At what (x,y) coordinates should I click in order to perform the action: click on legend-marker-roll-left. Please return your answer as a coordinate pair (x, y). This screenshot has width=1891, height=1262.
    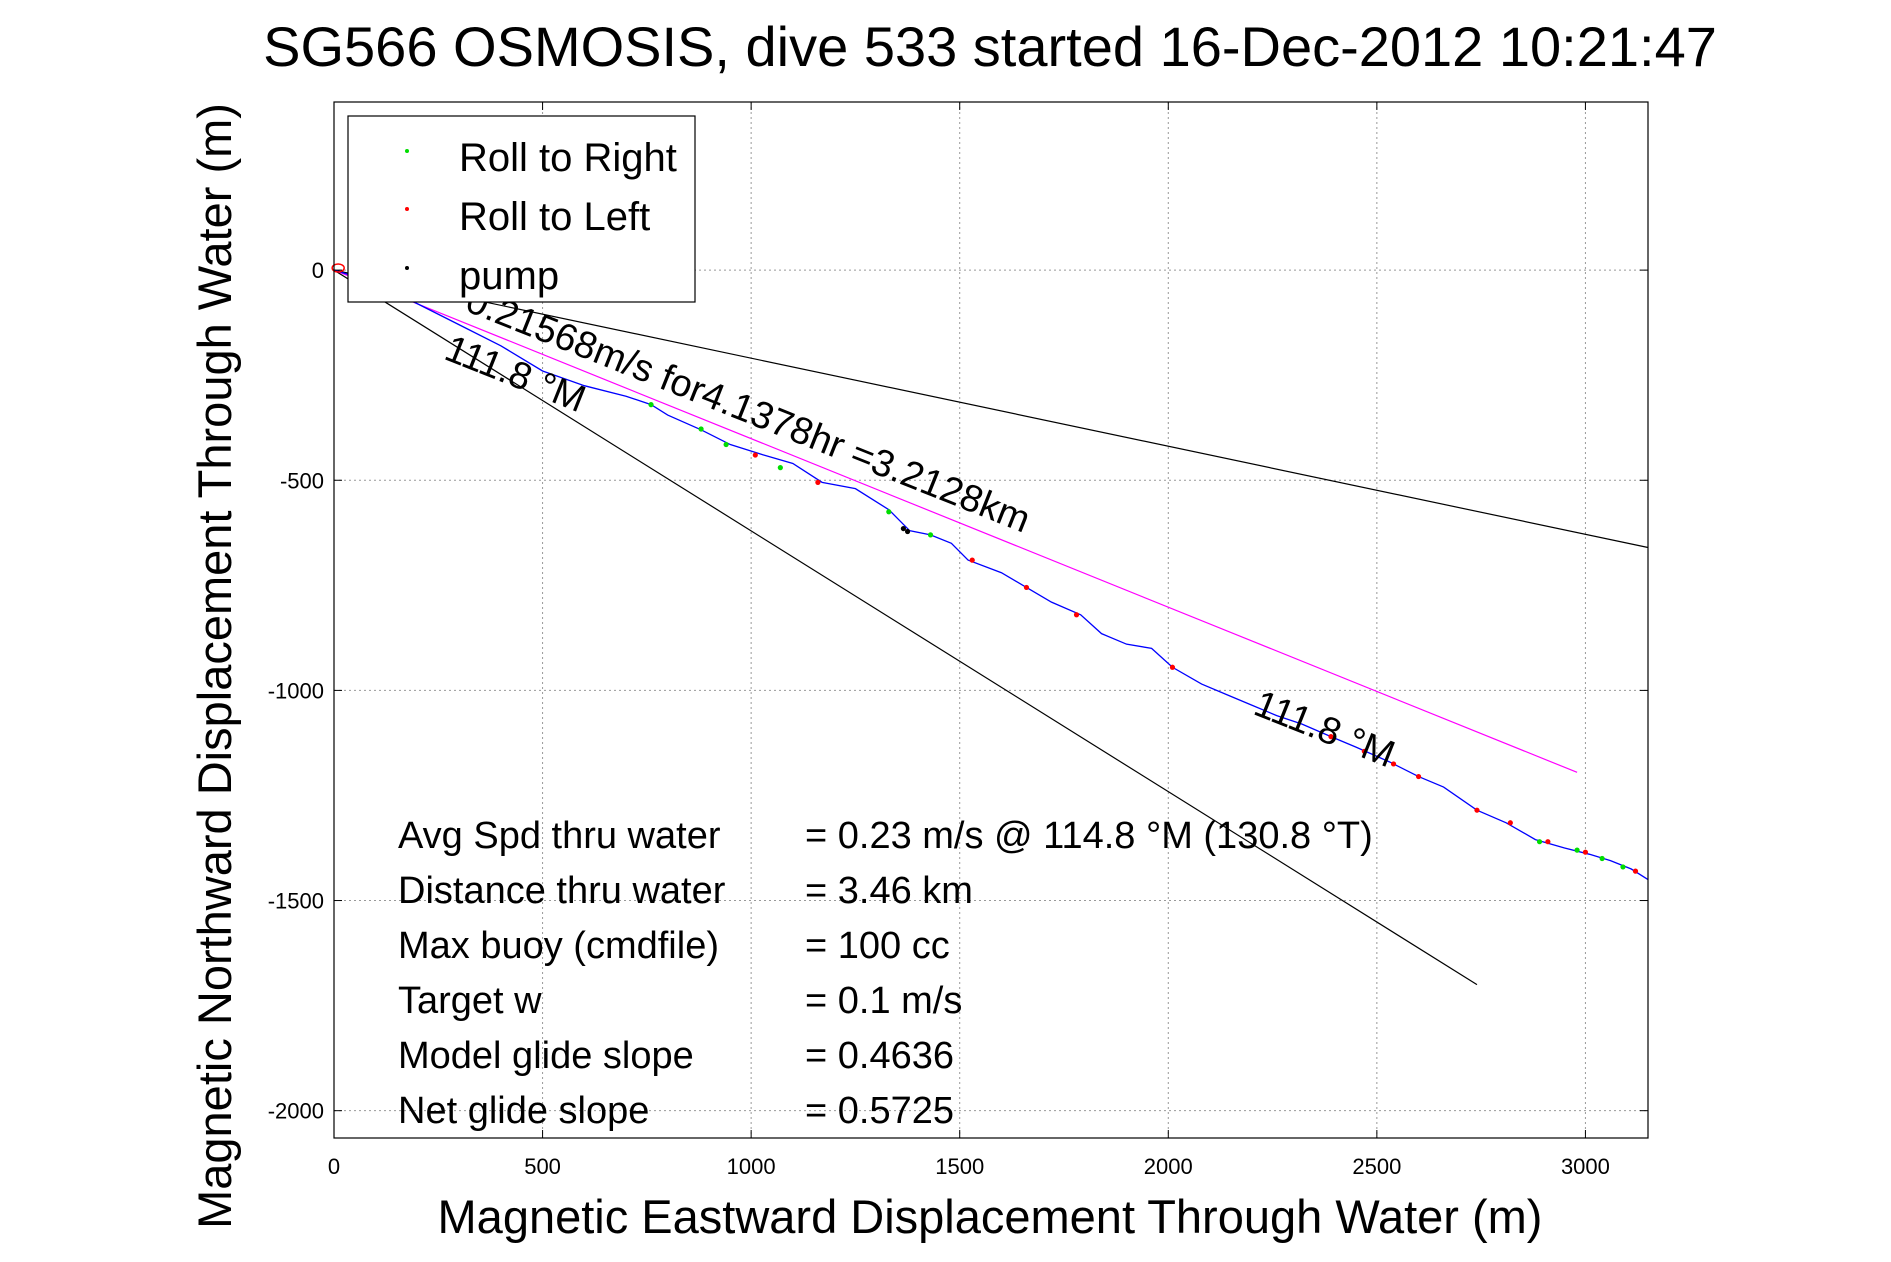
    Looking at the image, I should click on (407, 209).